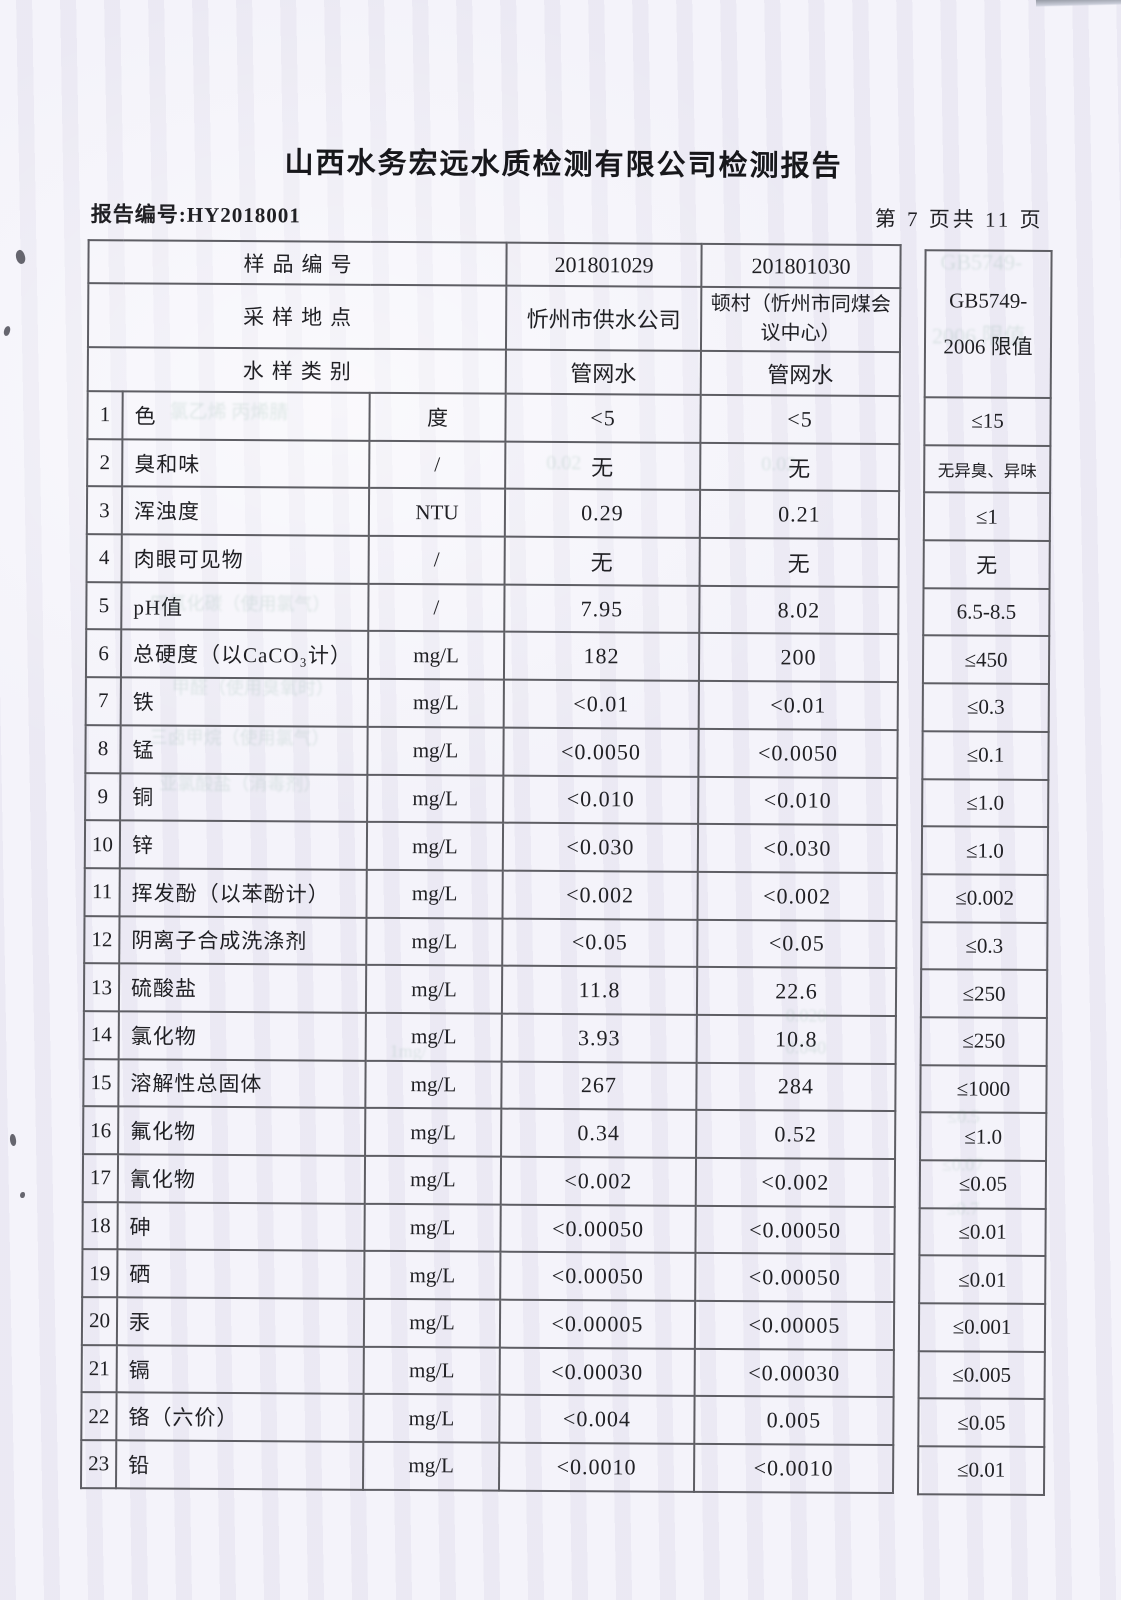 This screenshot has width=1121, height=1600. Describe the element at coordinates (103, 653) in the screenshot. I see `row-no: 6` at that location.